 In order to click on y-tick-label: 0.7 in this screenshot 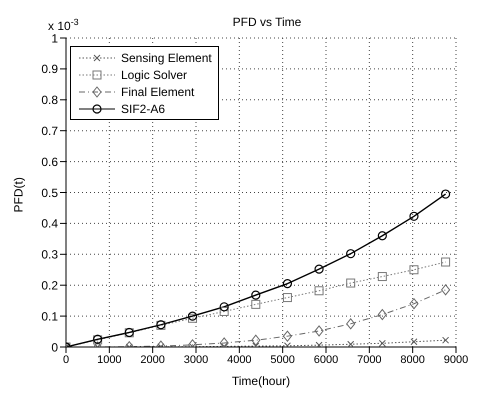, I will do `click(49, 131)`.